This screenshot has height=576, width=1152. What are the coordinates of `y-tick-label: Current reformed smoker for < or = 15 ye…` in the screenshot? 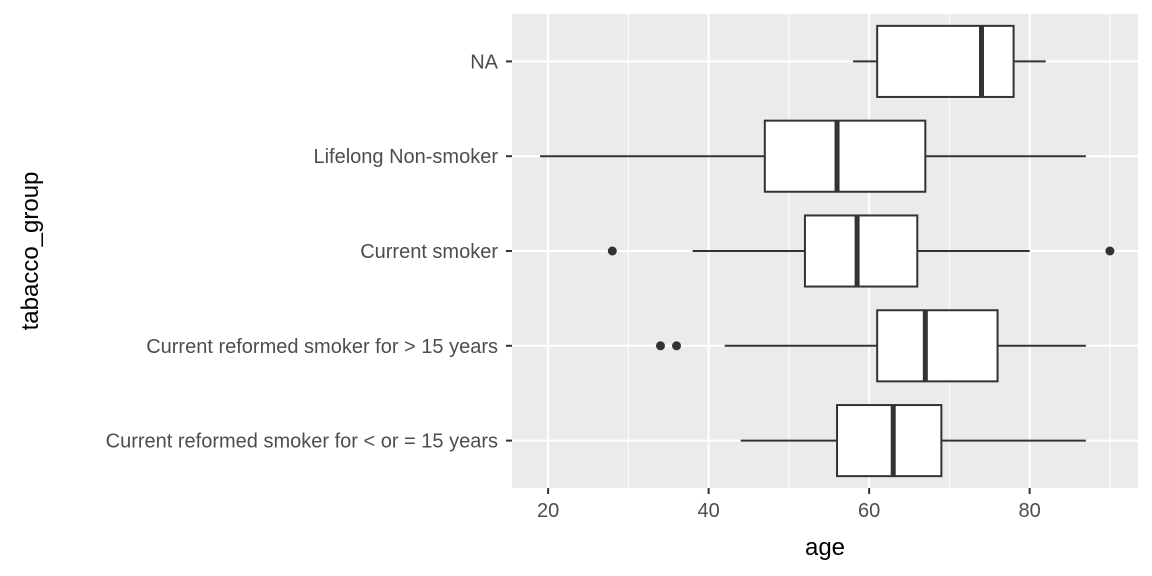 It's located at (302, 442).